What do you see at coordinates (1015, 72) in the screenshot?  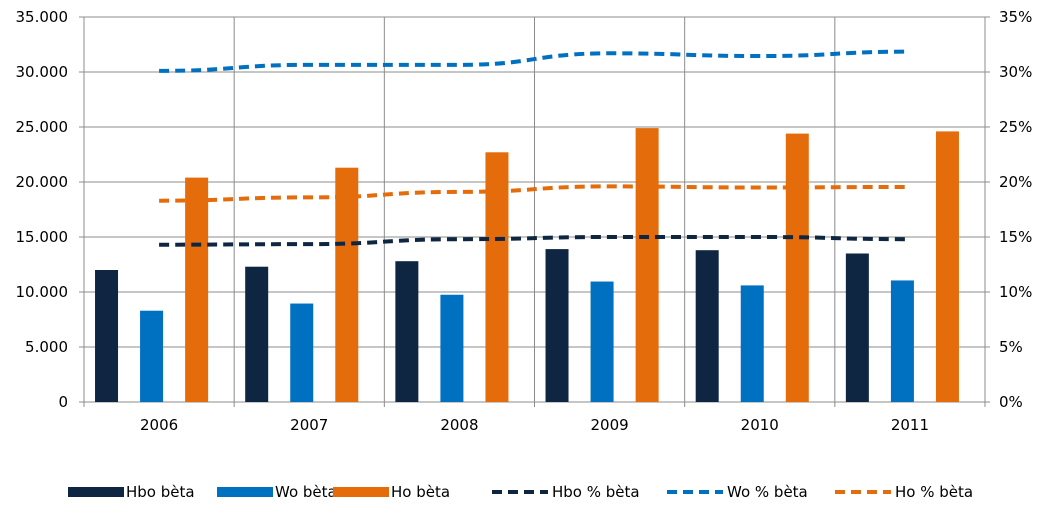 I see `y2-axis-tick-label: 30%` at bounding box center [1015, 72].